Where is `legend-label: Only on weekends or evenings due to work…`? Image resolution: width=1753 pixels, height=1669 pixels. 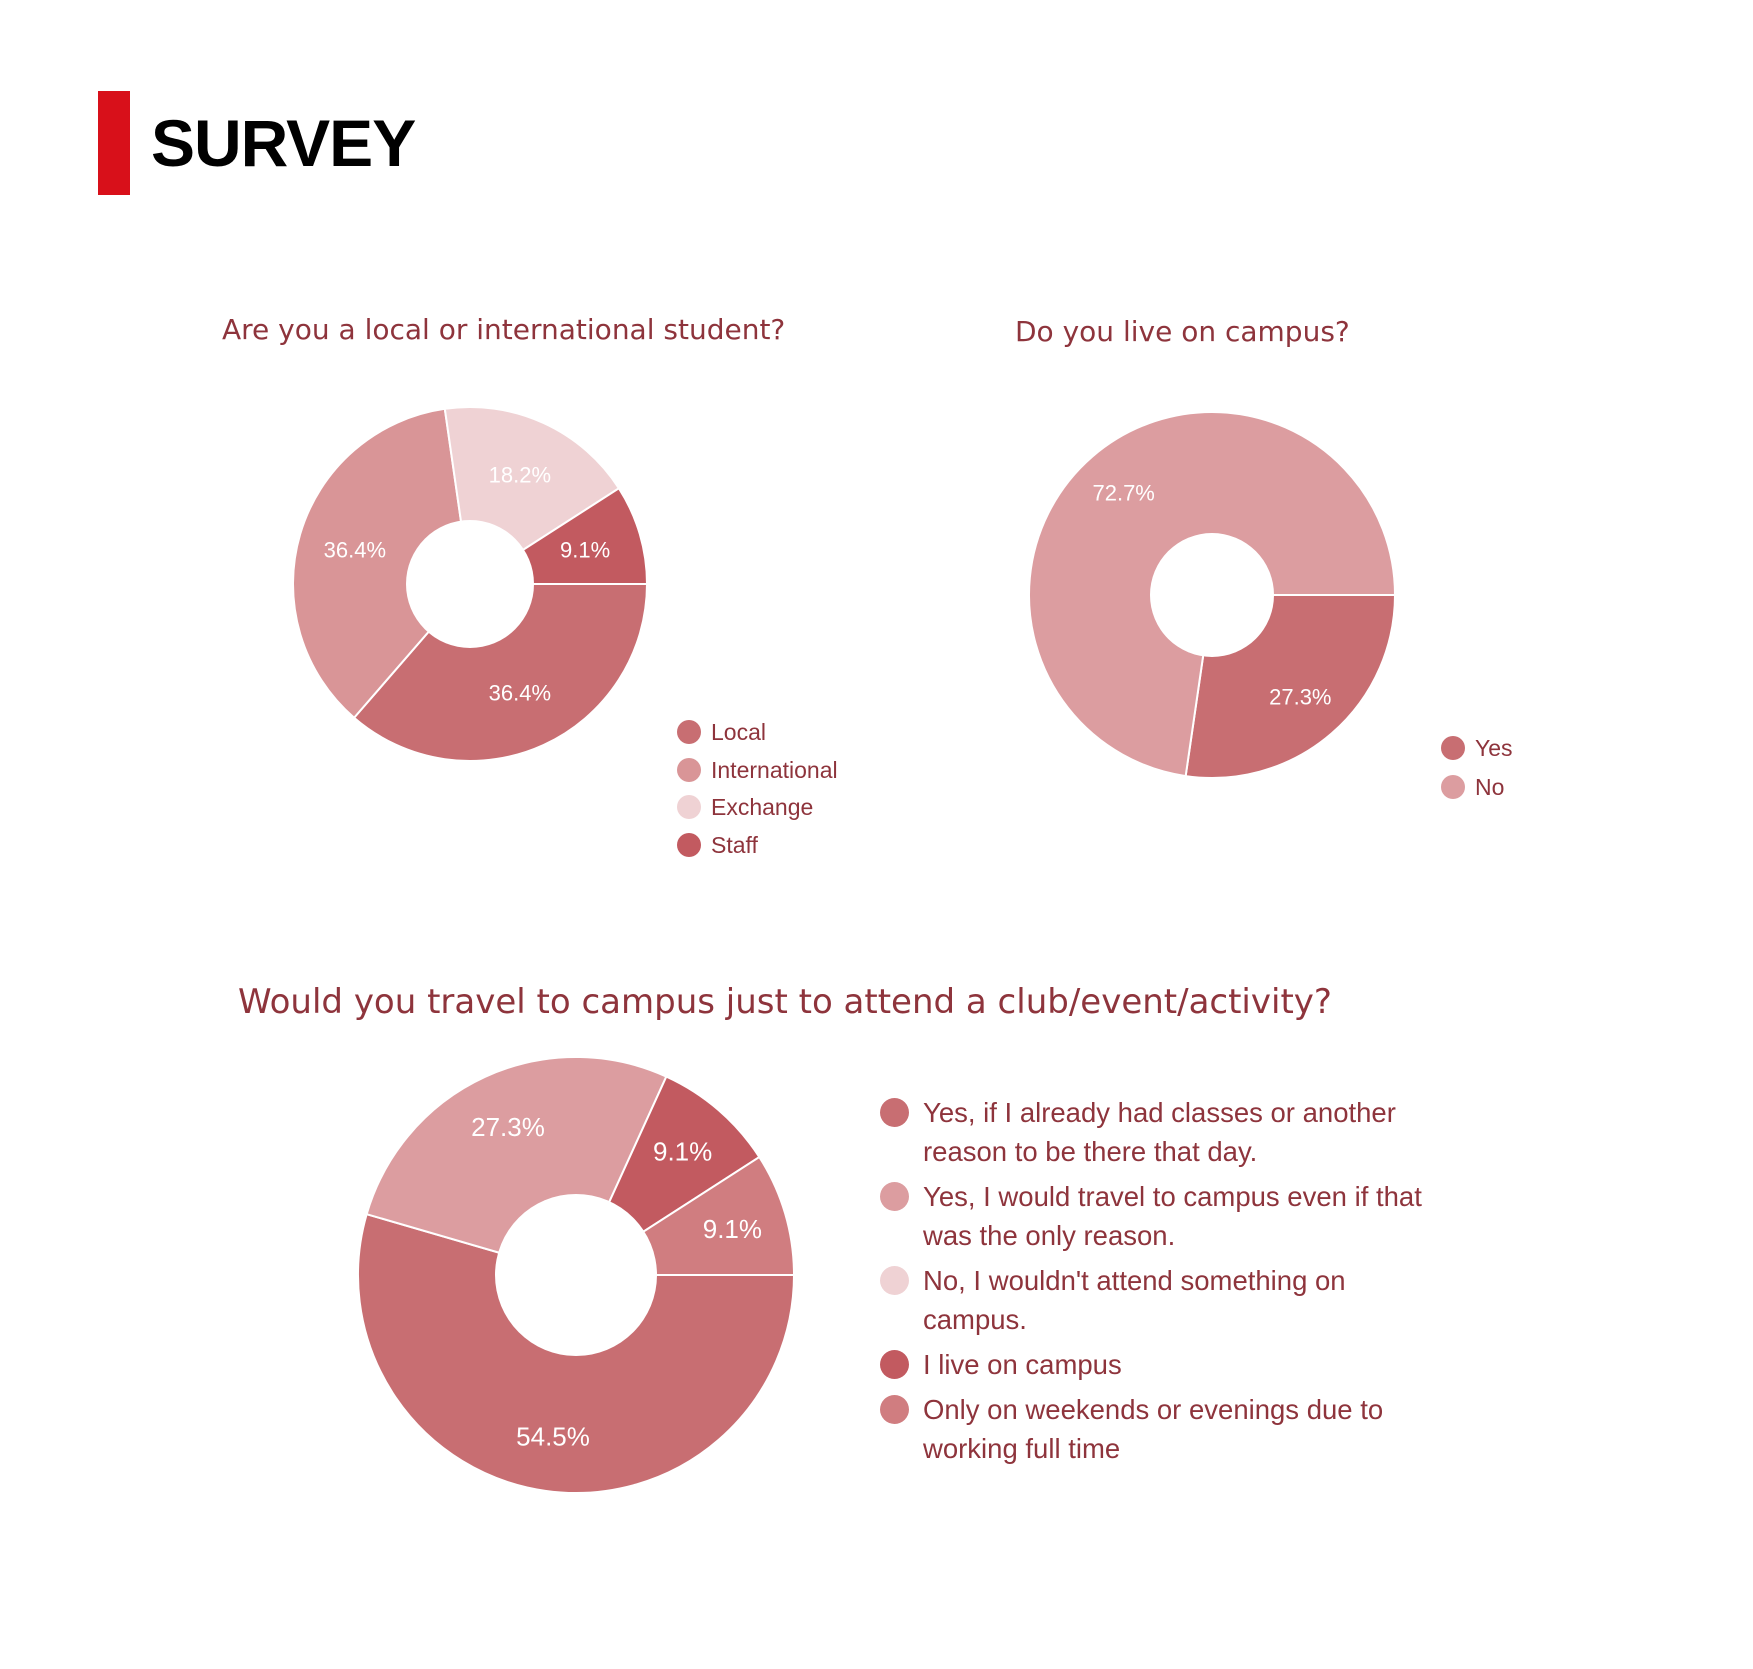
legend-label: Only on weekends or evenings due to work… is located at coordinates (1153, 1429).